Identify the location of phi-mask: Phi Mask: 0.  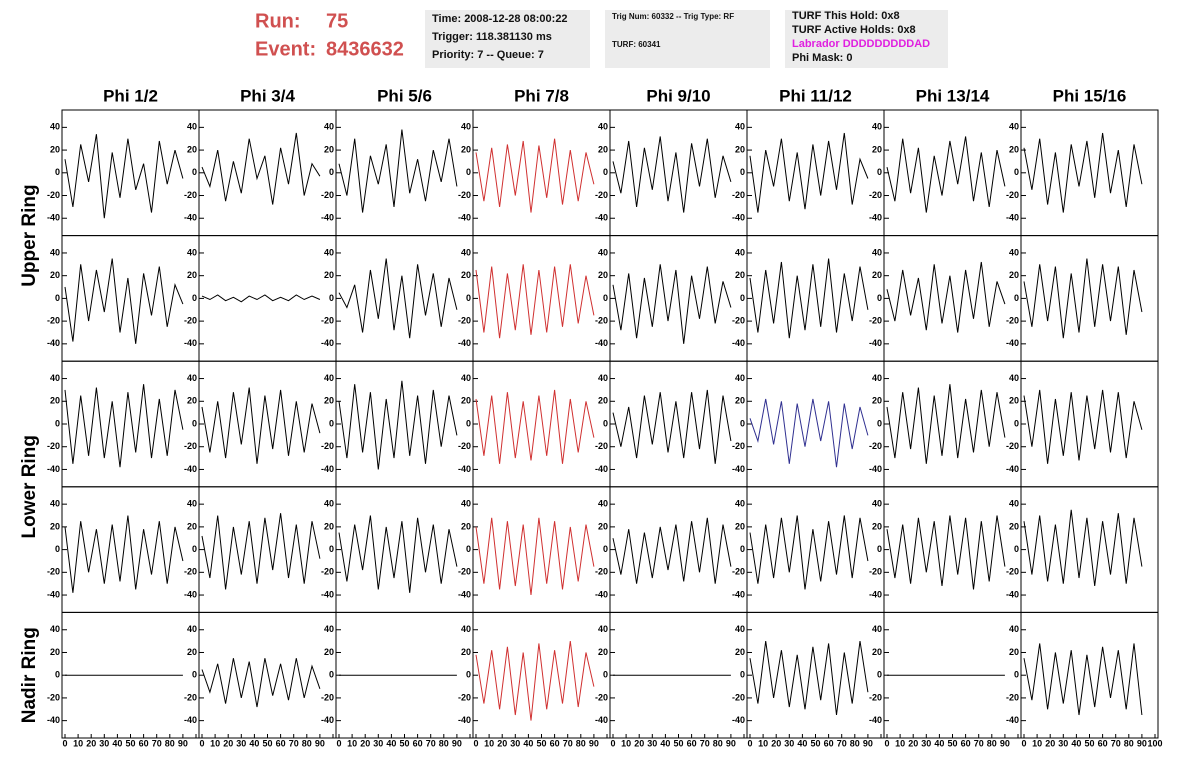
(822, 58).